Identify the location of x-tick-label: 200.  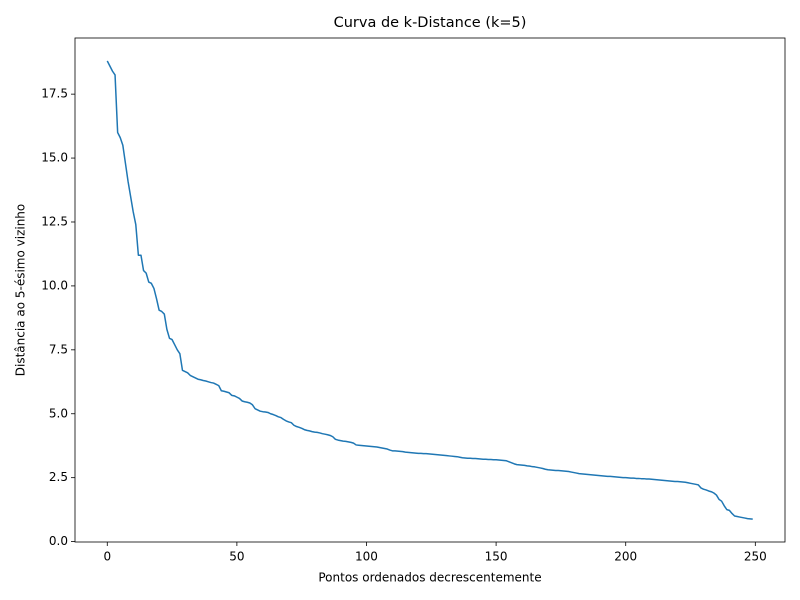
(625, 557).